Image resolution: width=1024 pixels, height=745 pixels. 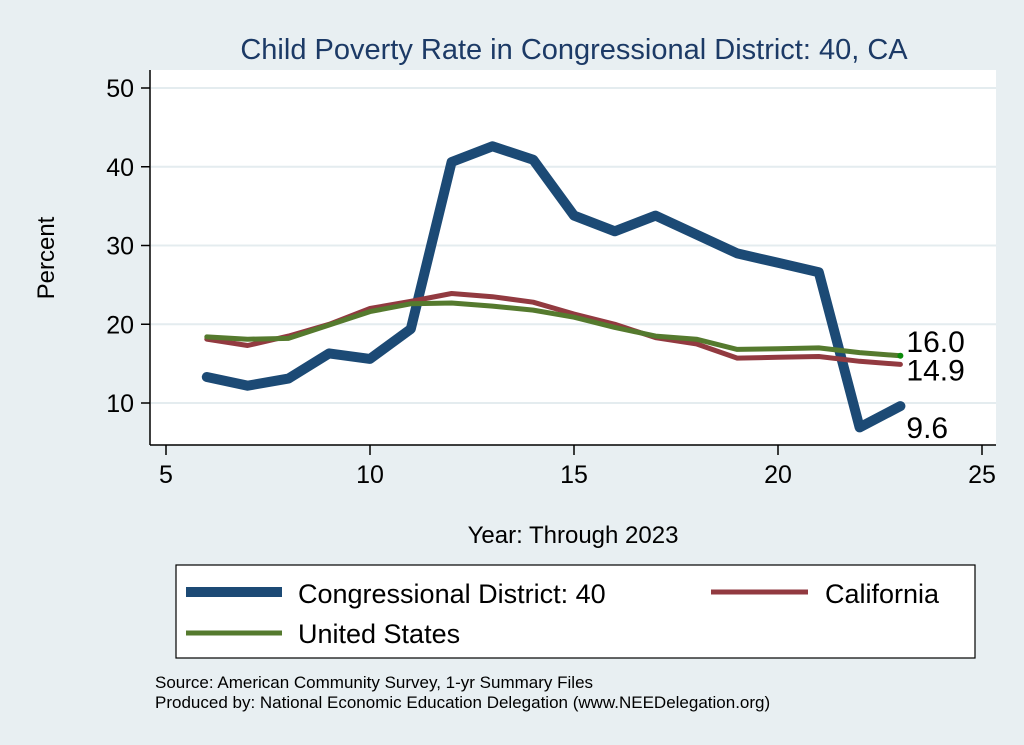 I want to click on y-axis-ticks: 10 20 30 40 50, so click(x=128, y=246).